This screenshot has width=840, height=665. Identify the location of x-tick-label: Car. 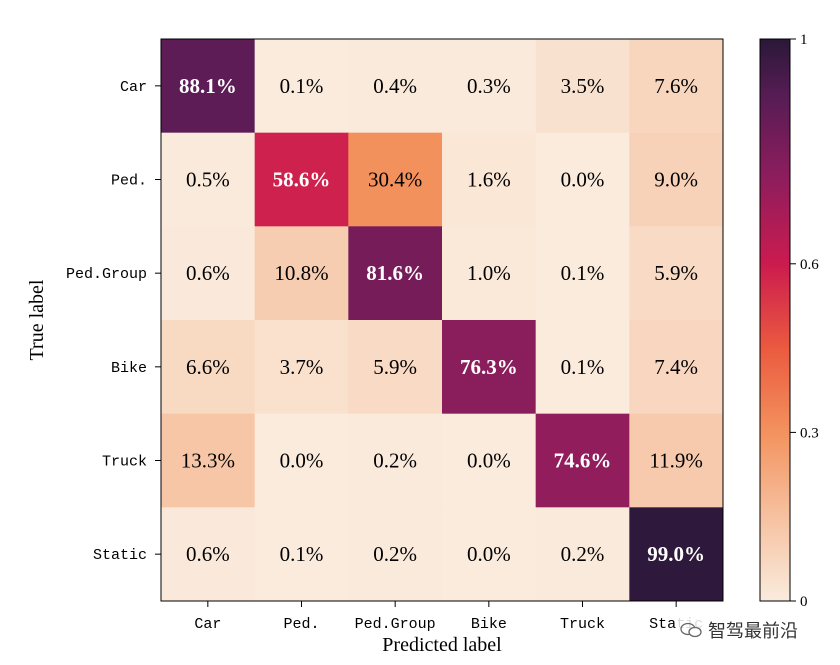
(207, 624).